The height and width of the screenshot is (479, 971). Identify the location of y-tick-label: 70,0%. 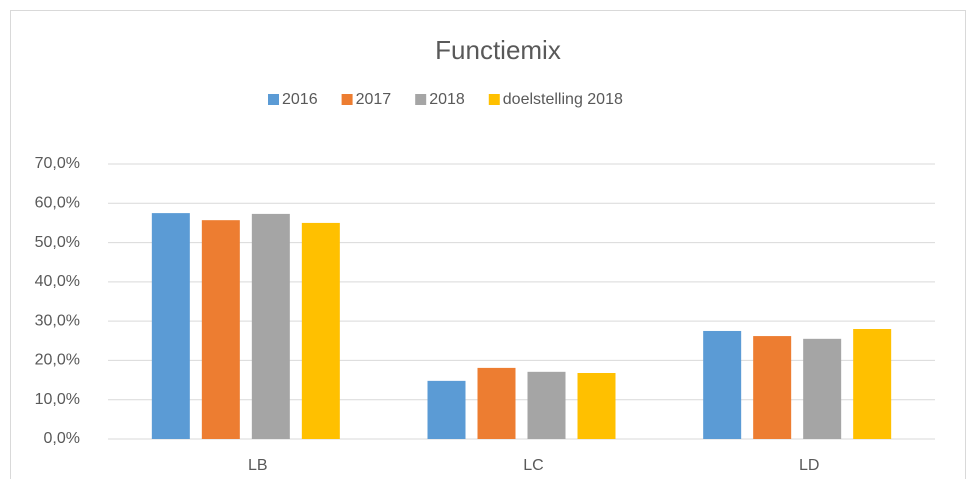
(57, 163).